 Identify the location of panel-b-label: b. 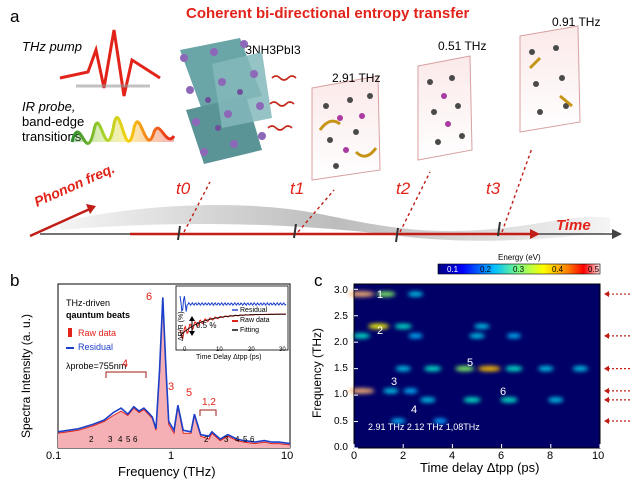
(15, 280).